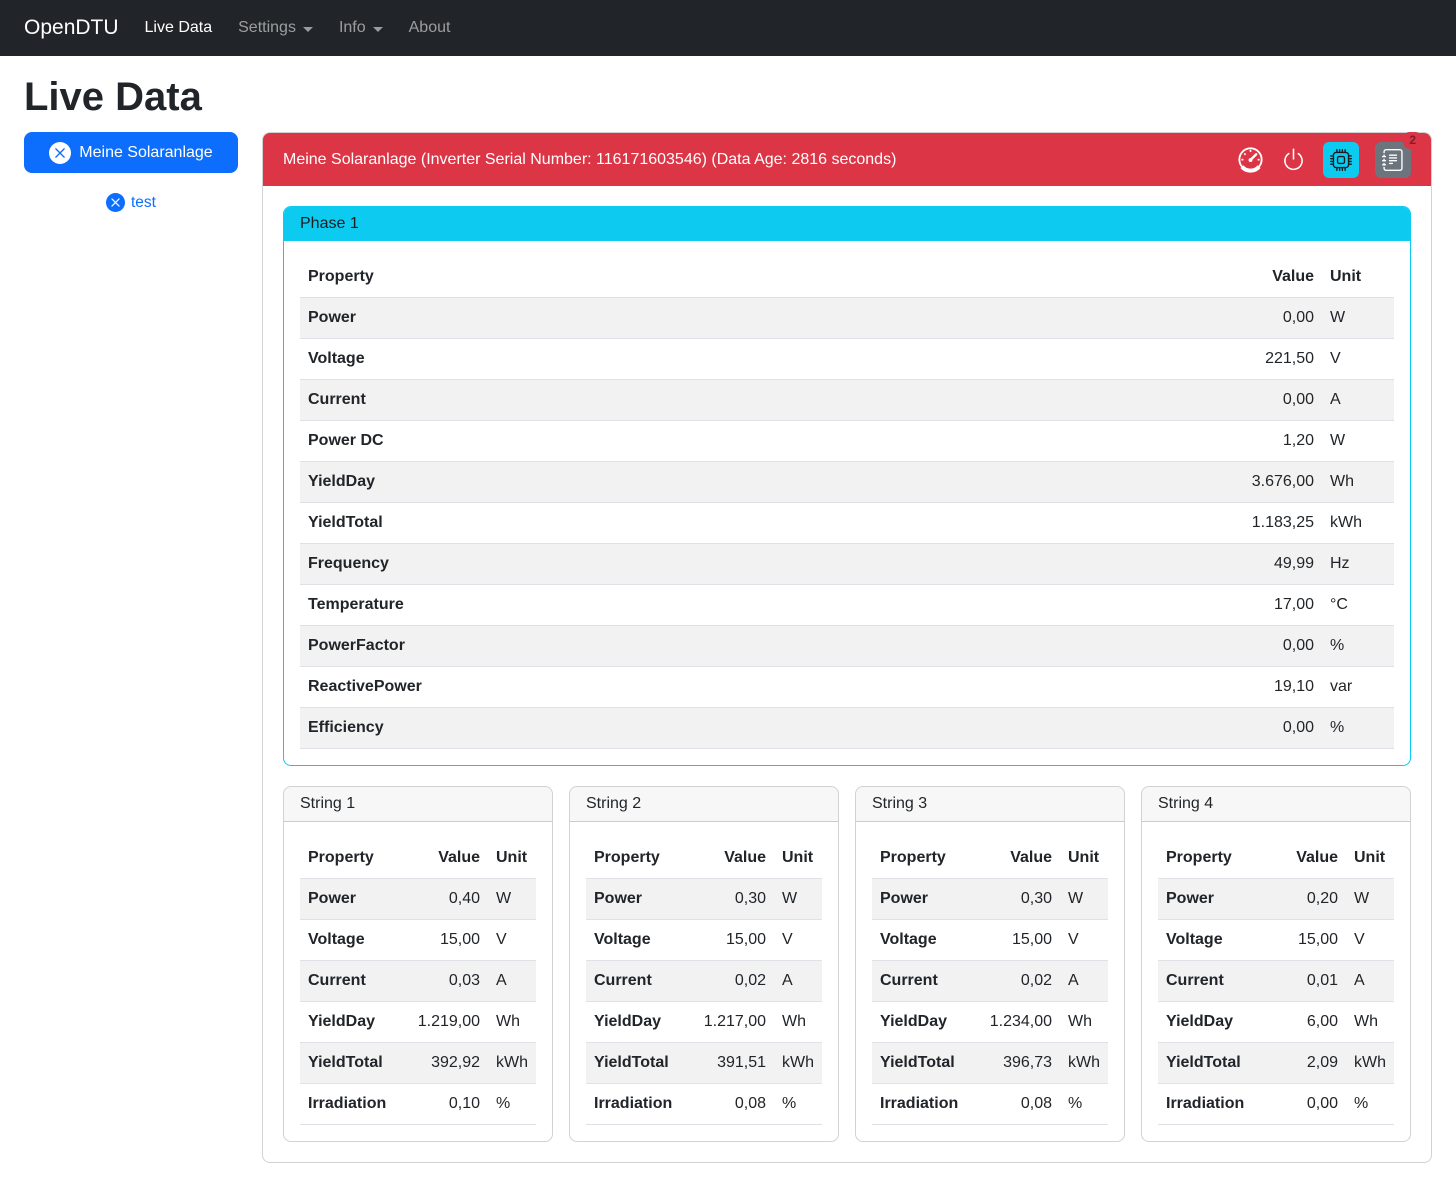 The height and width of the screenshot is (1200, 1456). What do you see at coordinates (113, 97) in the screenshot?
I see `page-title: Live Data` at bounding box center [113, 97].